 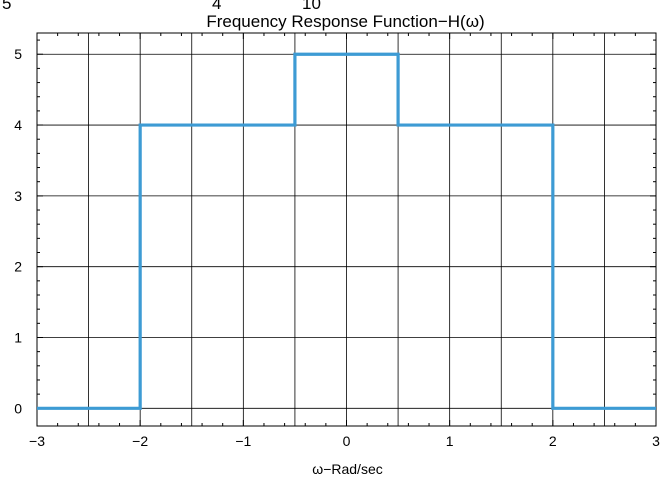 I want to click on y-tick-label: 0, so click(x=18, y=408).